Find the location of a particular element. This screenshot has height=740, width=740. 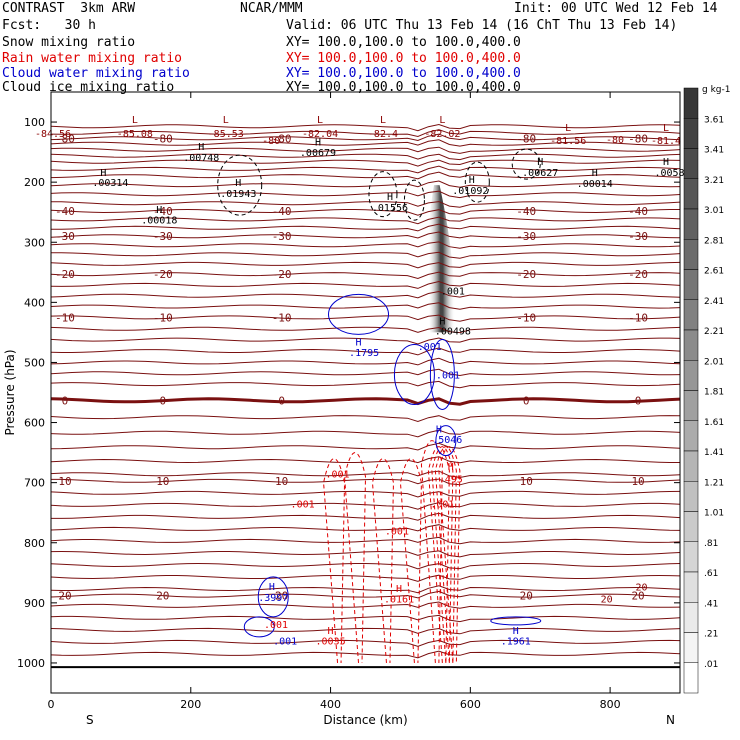

contour-annotation: -85.08 is located at coordinates (135, 134).